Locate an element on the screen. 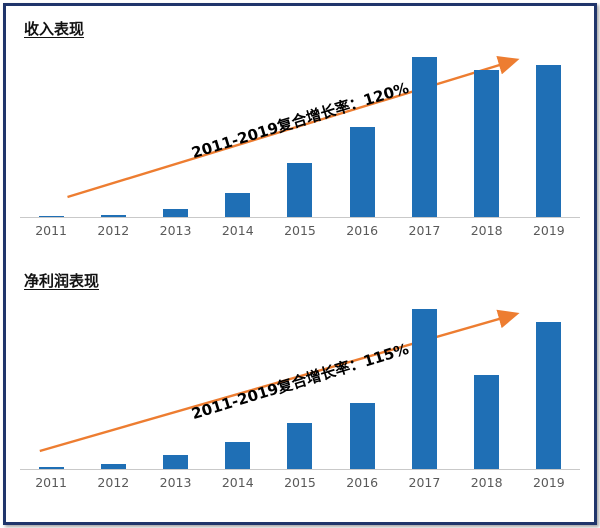 The image size is (600, 528). net-profit-x-axis: 2011 2012 2013 2014 2015 2016 2017 2018 2019 is located at coordinates (300, 480).